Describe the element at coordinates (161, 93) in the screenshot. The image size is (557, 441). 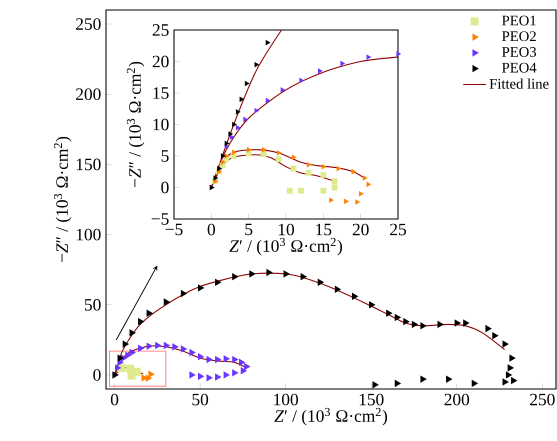
I see `y-tick-label: 15` at that location.